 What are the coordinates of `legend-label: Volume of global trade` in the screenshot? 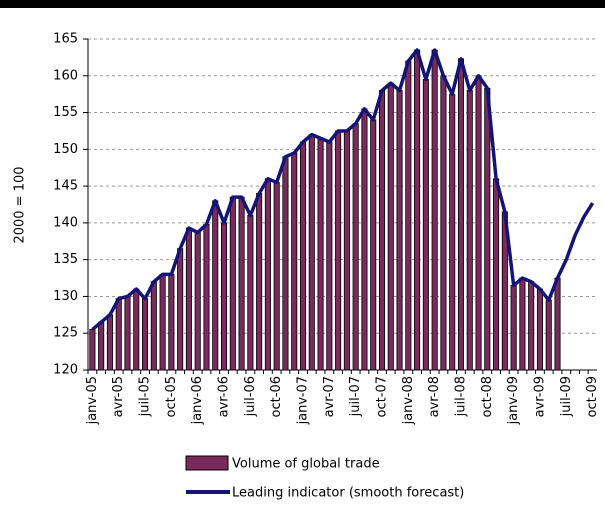 It's located at (306, 464).